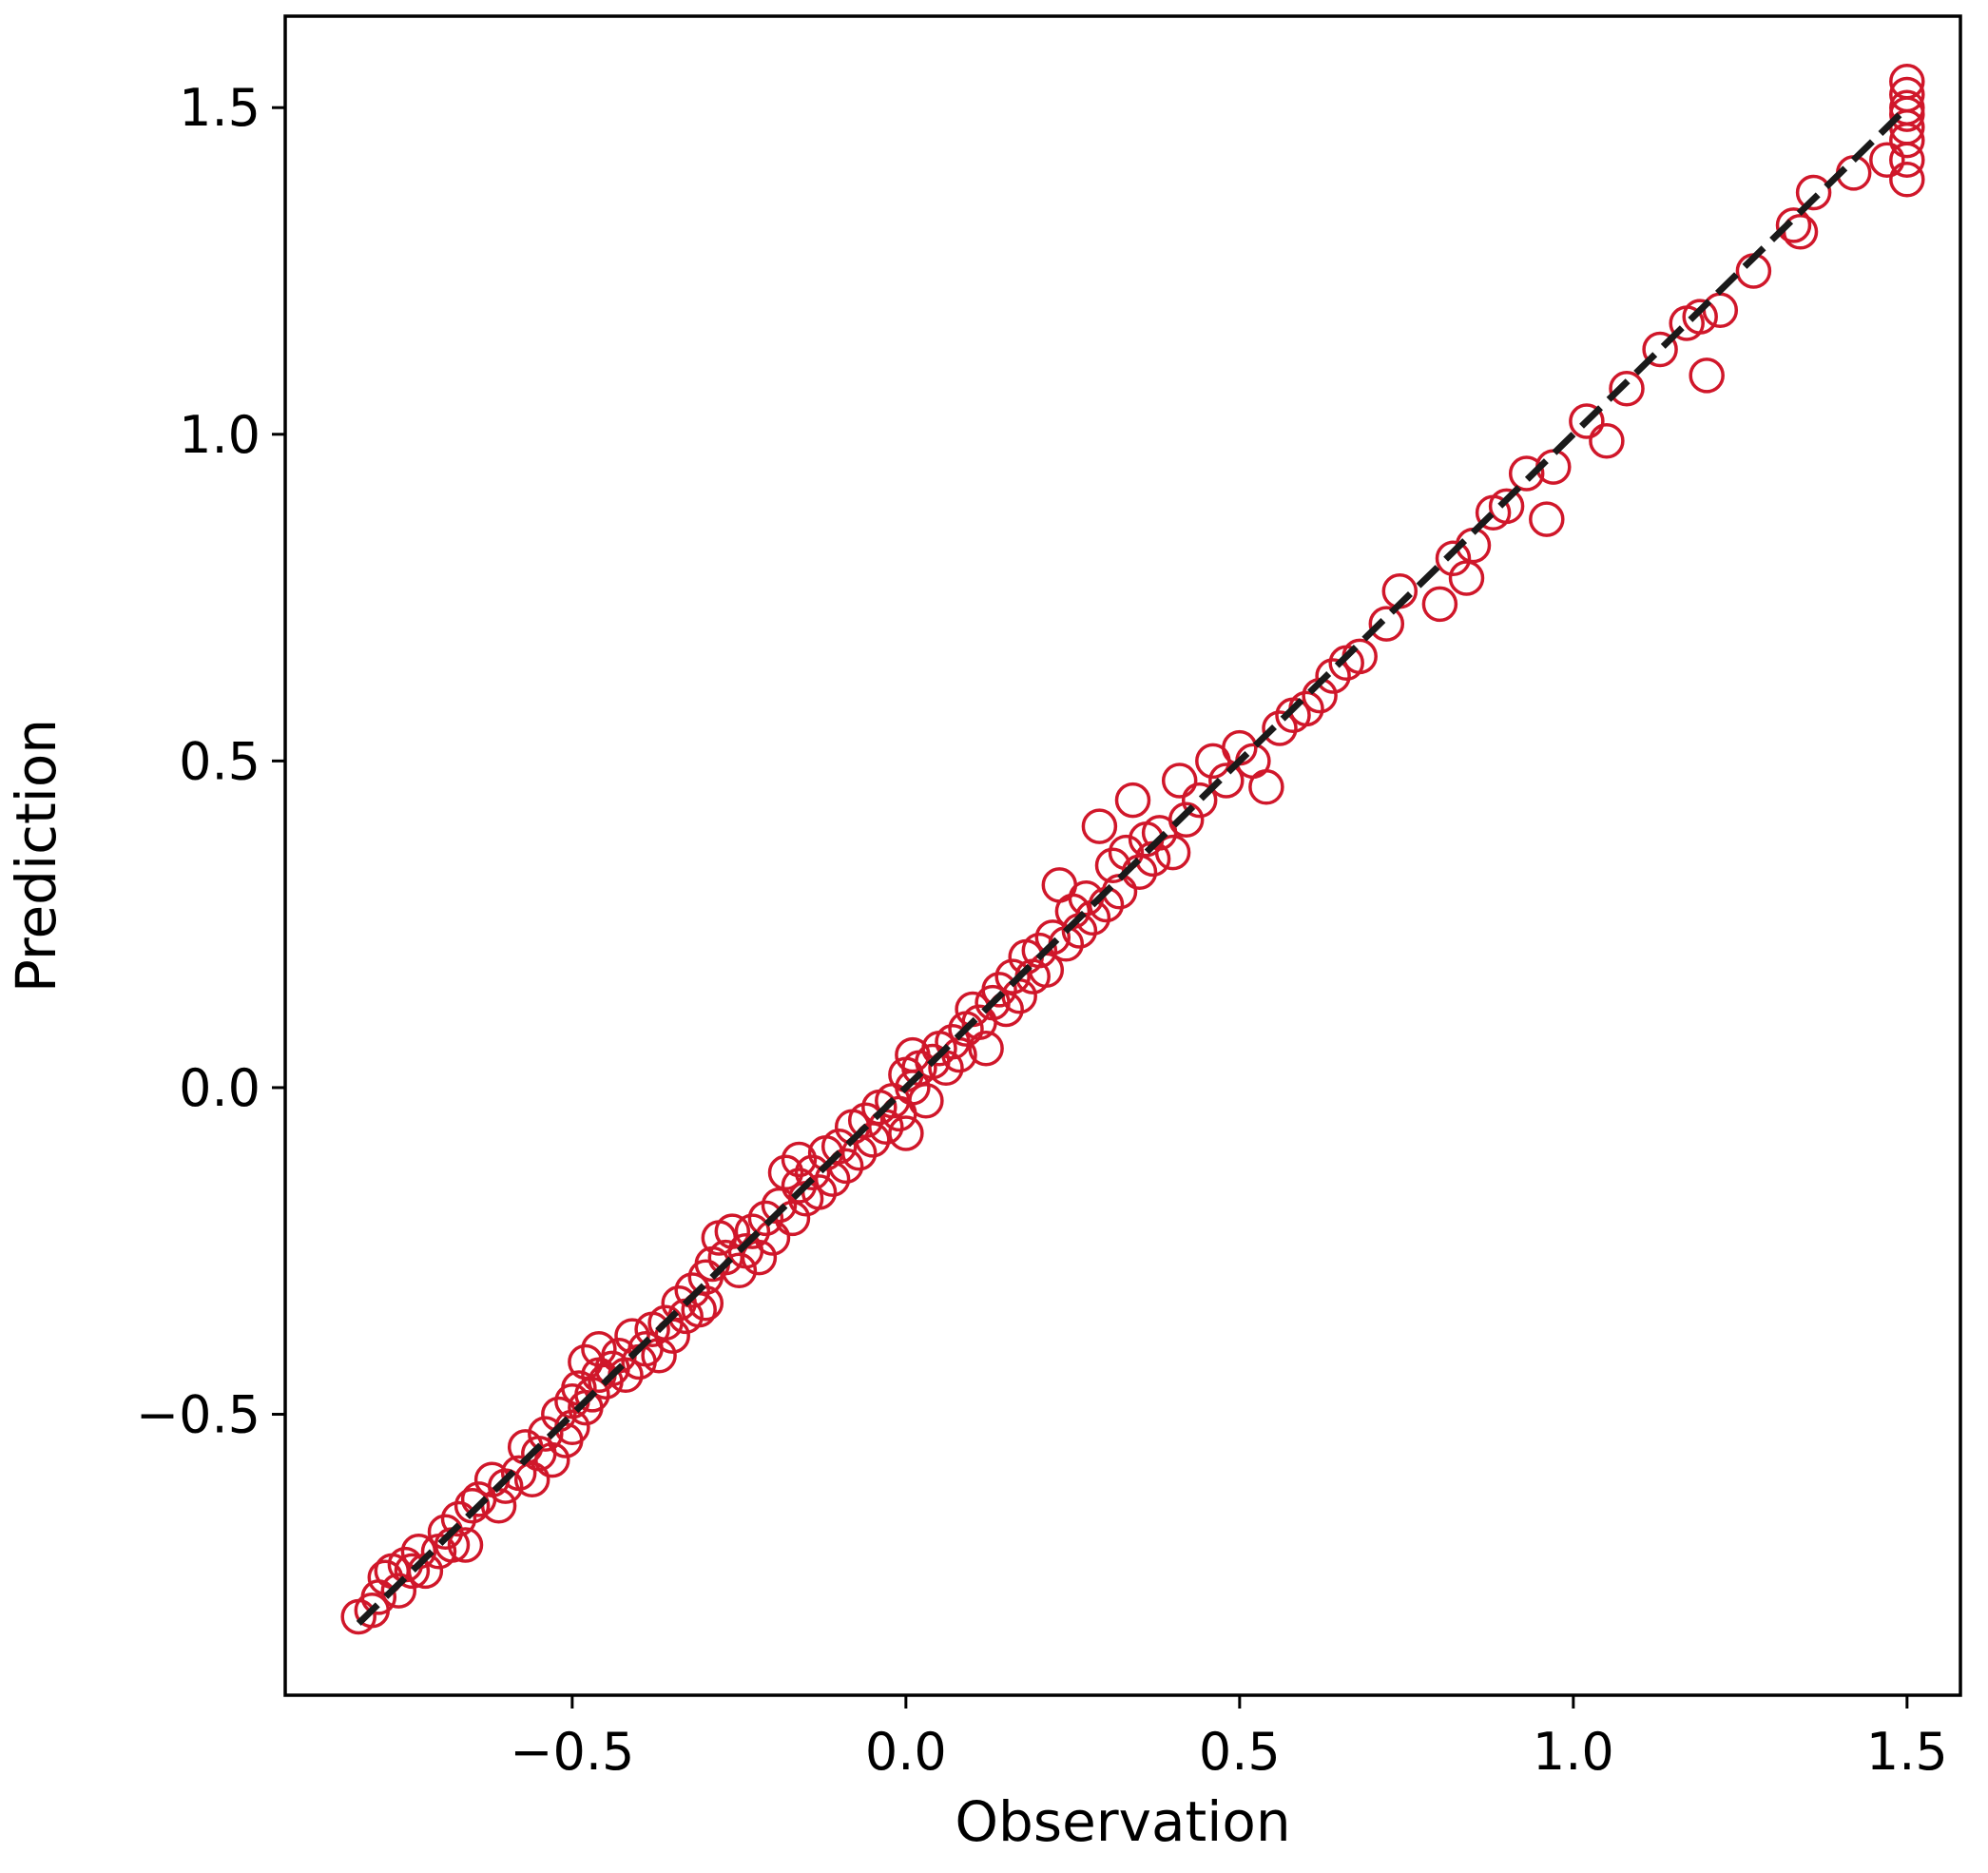 This screenshot has height=1873, width=1988. Describe the element at coordinates (198, 1415) in the screenshot. I see `y-tick-label: −0.5` at that location.